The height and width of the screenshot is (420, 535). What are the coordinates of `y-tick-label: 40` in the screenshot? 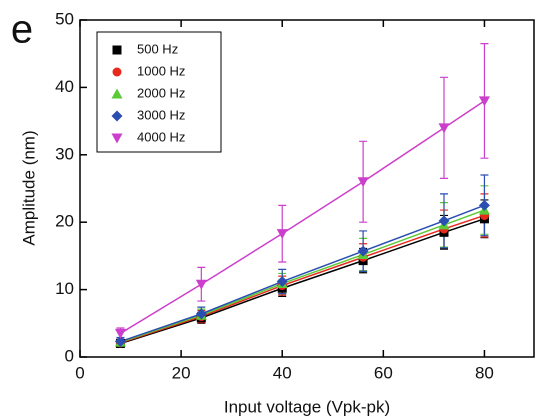 It's located at (64, 86).